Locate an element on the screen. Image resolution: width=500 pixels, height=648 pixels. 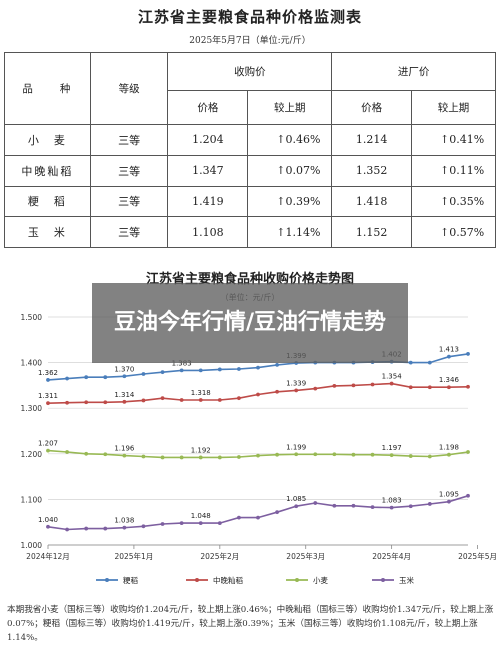
data-label: 1.038 is located at coordinates (124, 521).